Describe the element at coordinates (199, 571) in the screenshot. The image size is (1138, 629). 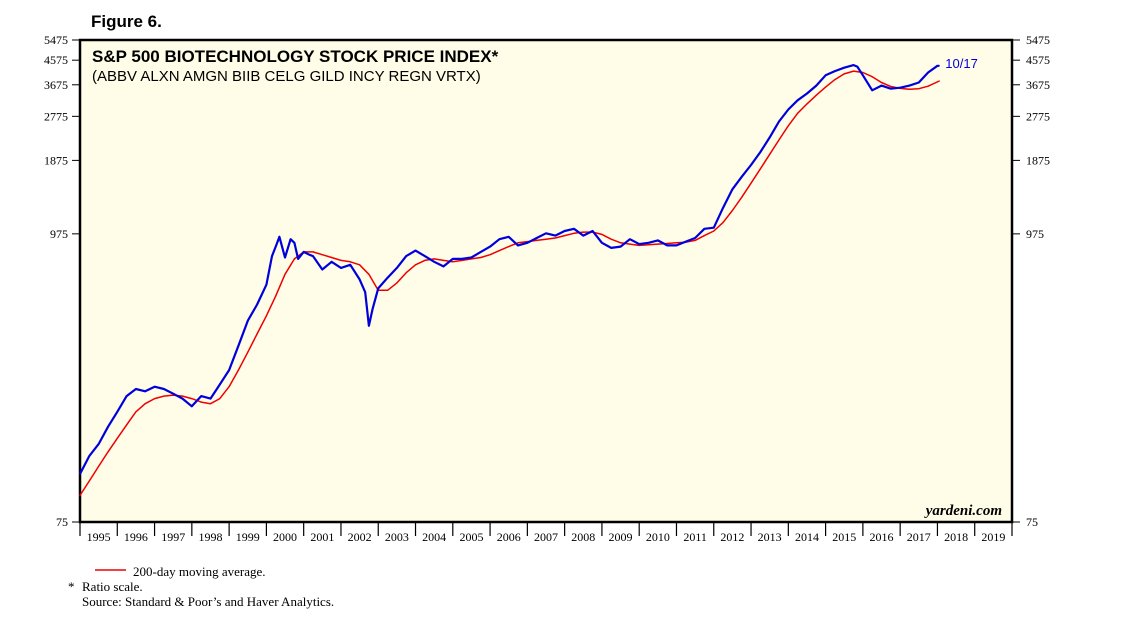
I see `legend-label: 200-day moving average.` at that location.